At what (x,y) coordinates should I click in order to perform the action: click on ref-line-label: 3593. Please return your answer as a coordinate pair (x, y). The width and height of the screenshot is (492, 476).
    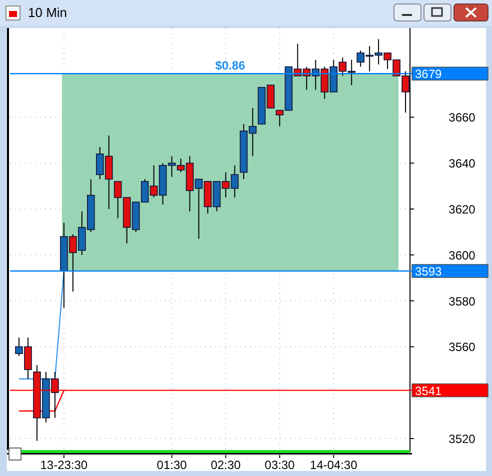
    Looking at the image, I should click on (428, 271).